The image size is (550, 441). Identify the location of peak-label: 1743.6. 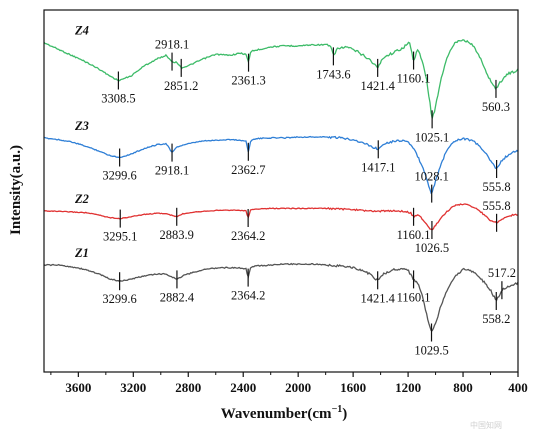
(333, 74).